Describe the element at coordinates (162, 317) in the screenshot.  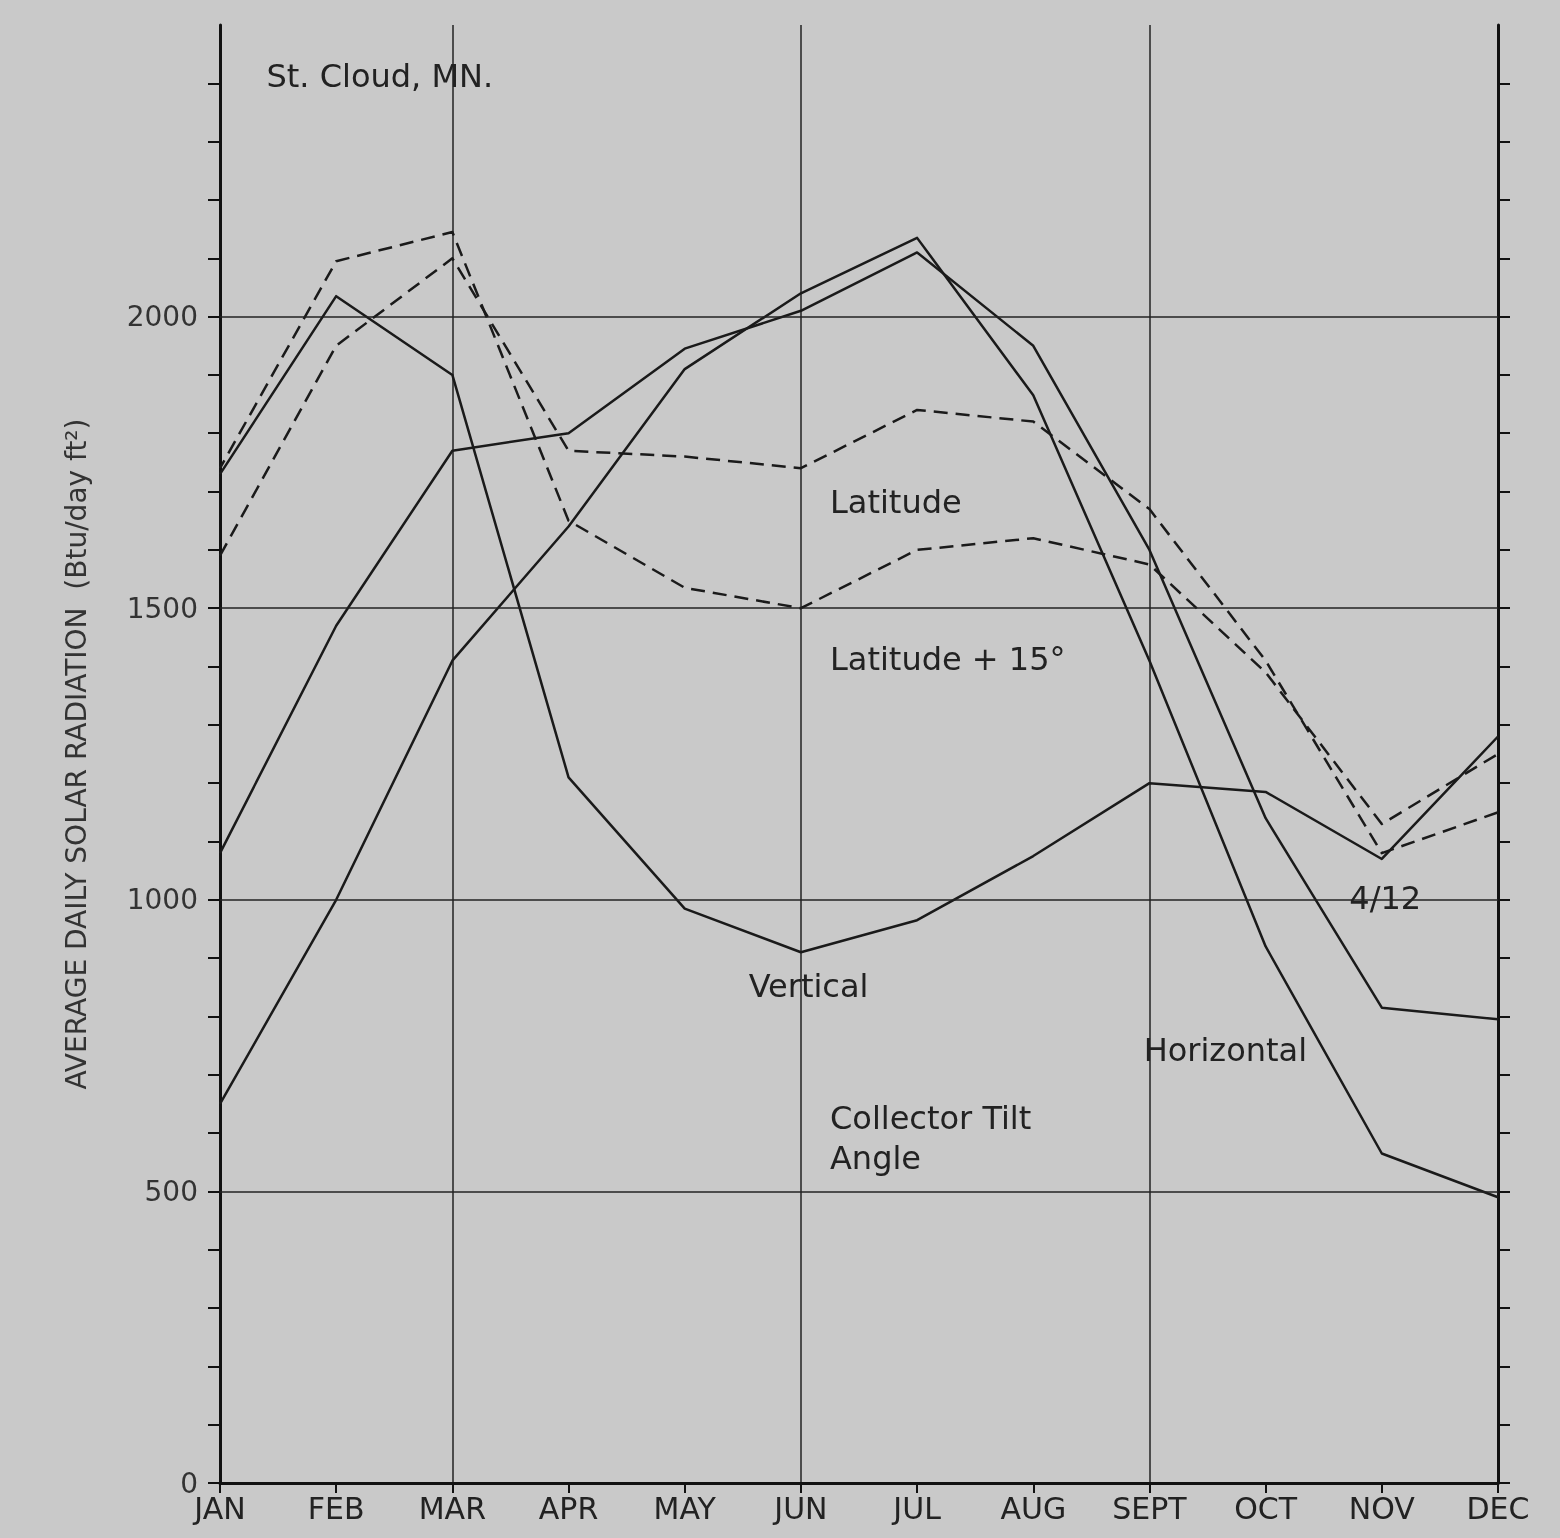
I see `y-tick-label: 2000` at that location.